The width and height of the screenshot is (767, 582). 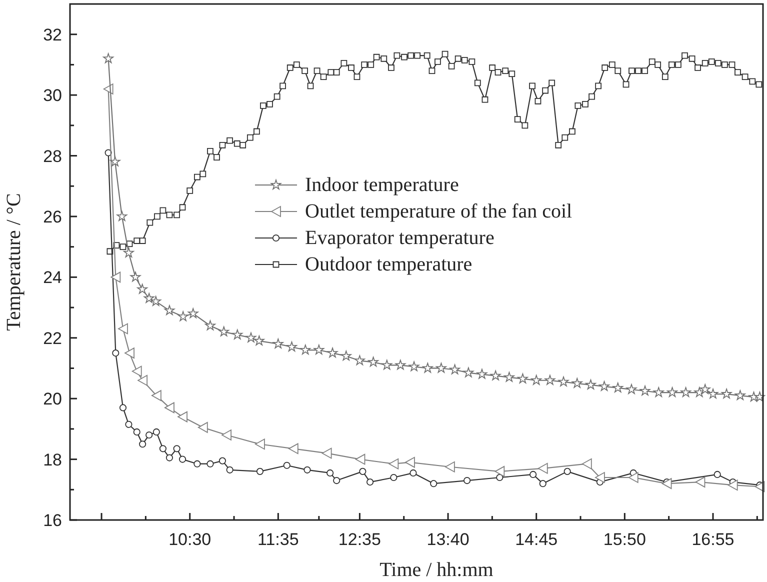 I want to click on legend-label: Outdoor temperature, so click(x=388, y=265).